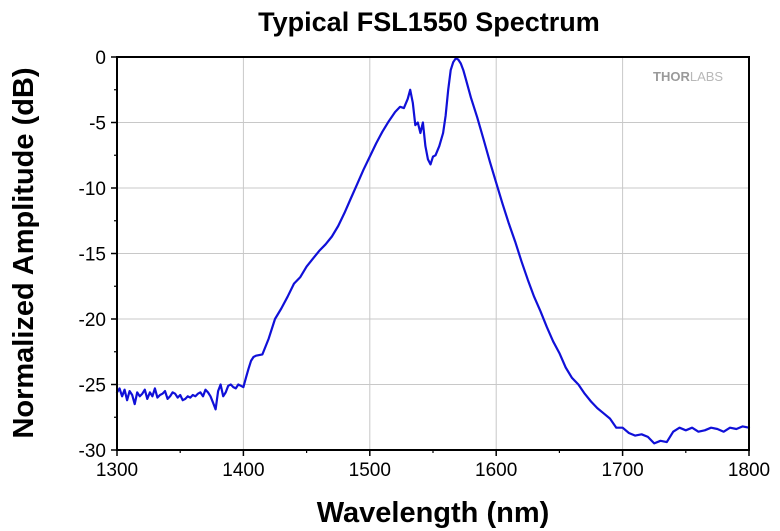  What do you see at coordinates (92, 386) in the screenshot?
I see `y-tick-label: -25` at bounding box center [92, 386].